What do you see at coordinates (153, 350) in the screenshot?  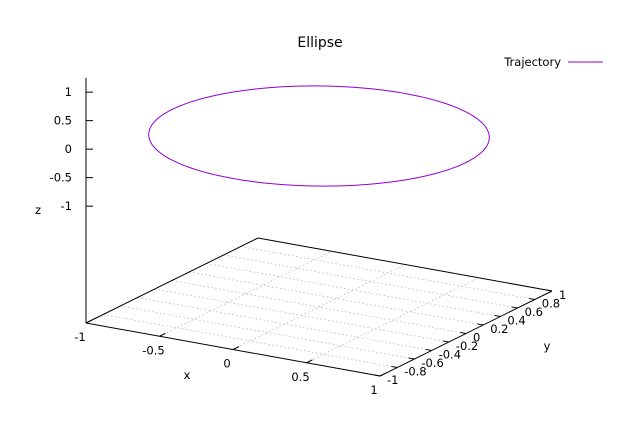 I see `x-tick-label: -0.5` at bounding box center [153, 350].